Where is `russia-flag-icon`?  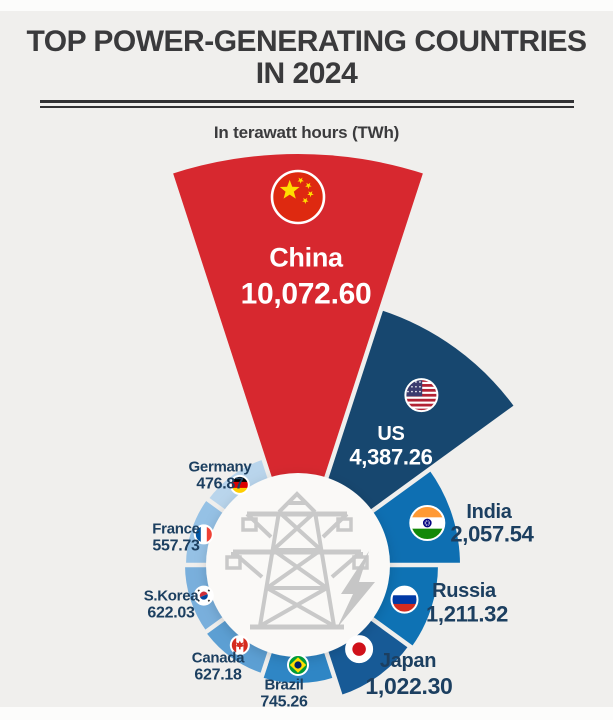 russia-flag-icon is located at coordinates (404, 599).